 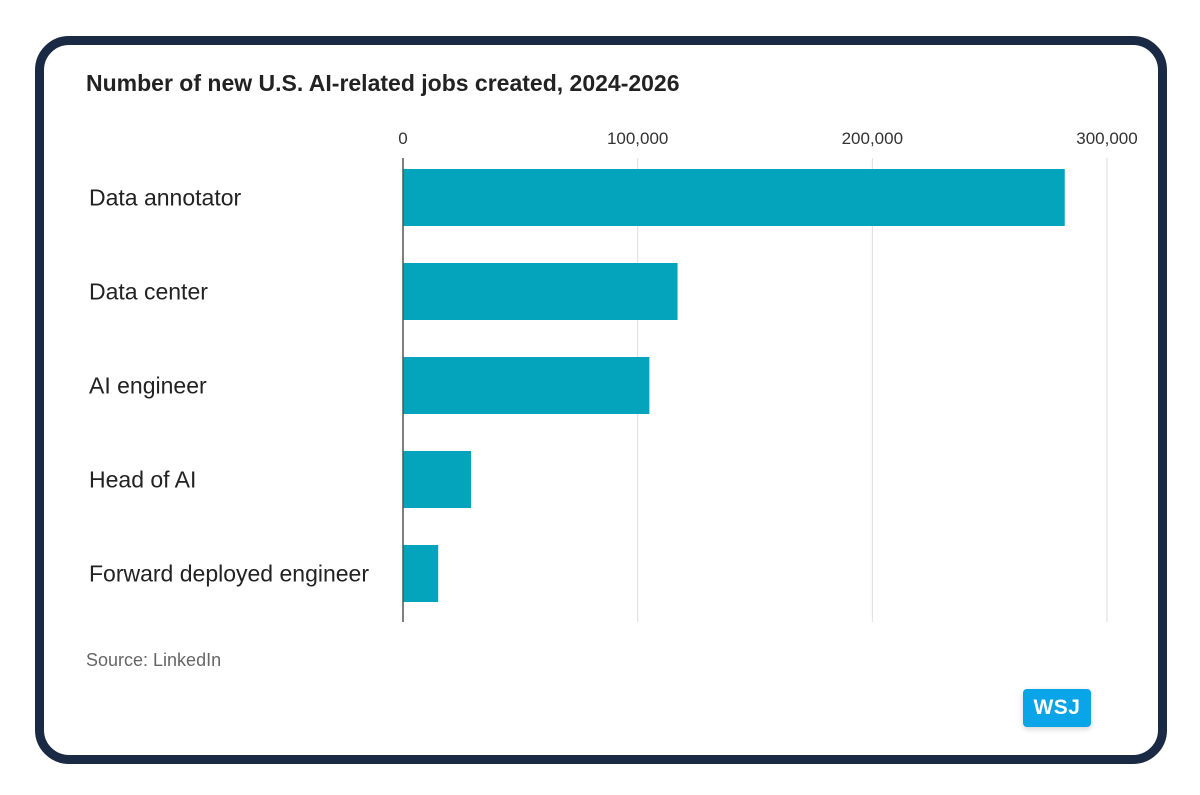 What do you see at coordinates (148, 386) in the screenshot?
I see `category-label: AI engineer` at bounding box center [148, 386].